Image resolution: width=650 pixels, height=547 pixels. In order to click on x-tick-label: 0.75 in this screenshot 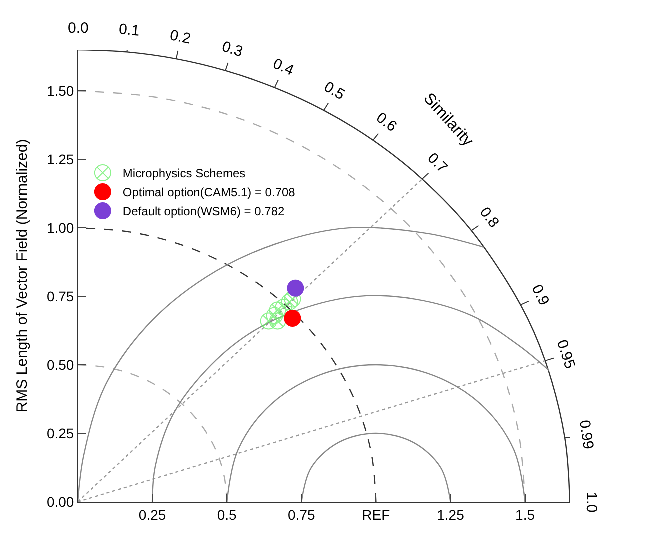, I will do `click(302, 514)`.